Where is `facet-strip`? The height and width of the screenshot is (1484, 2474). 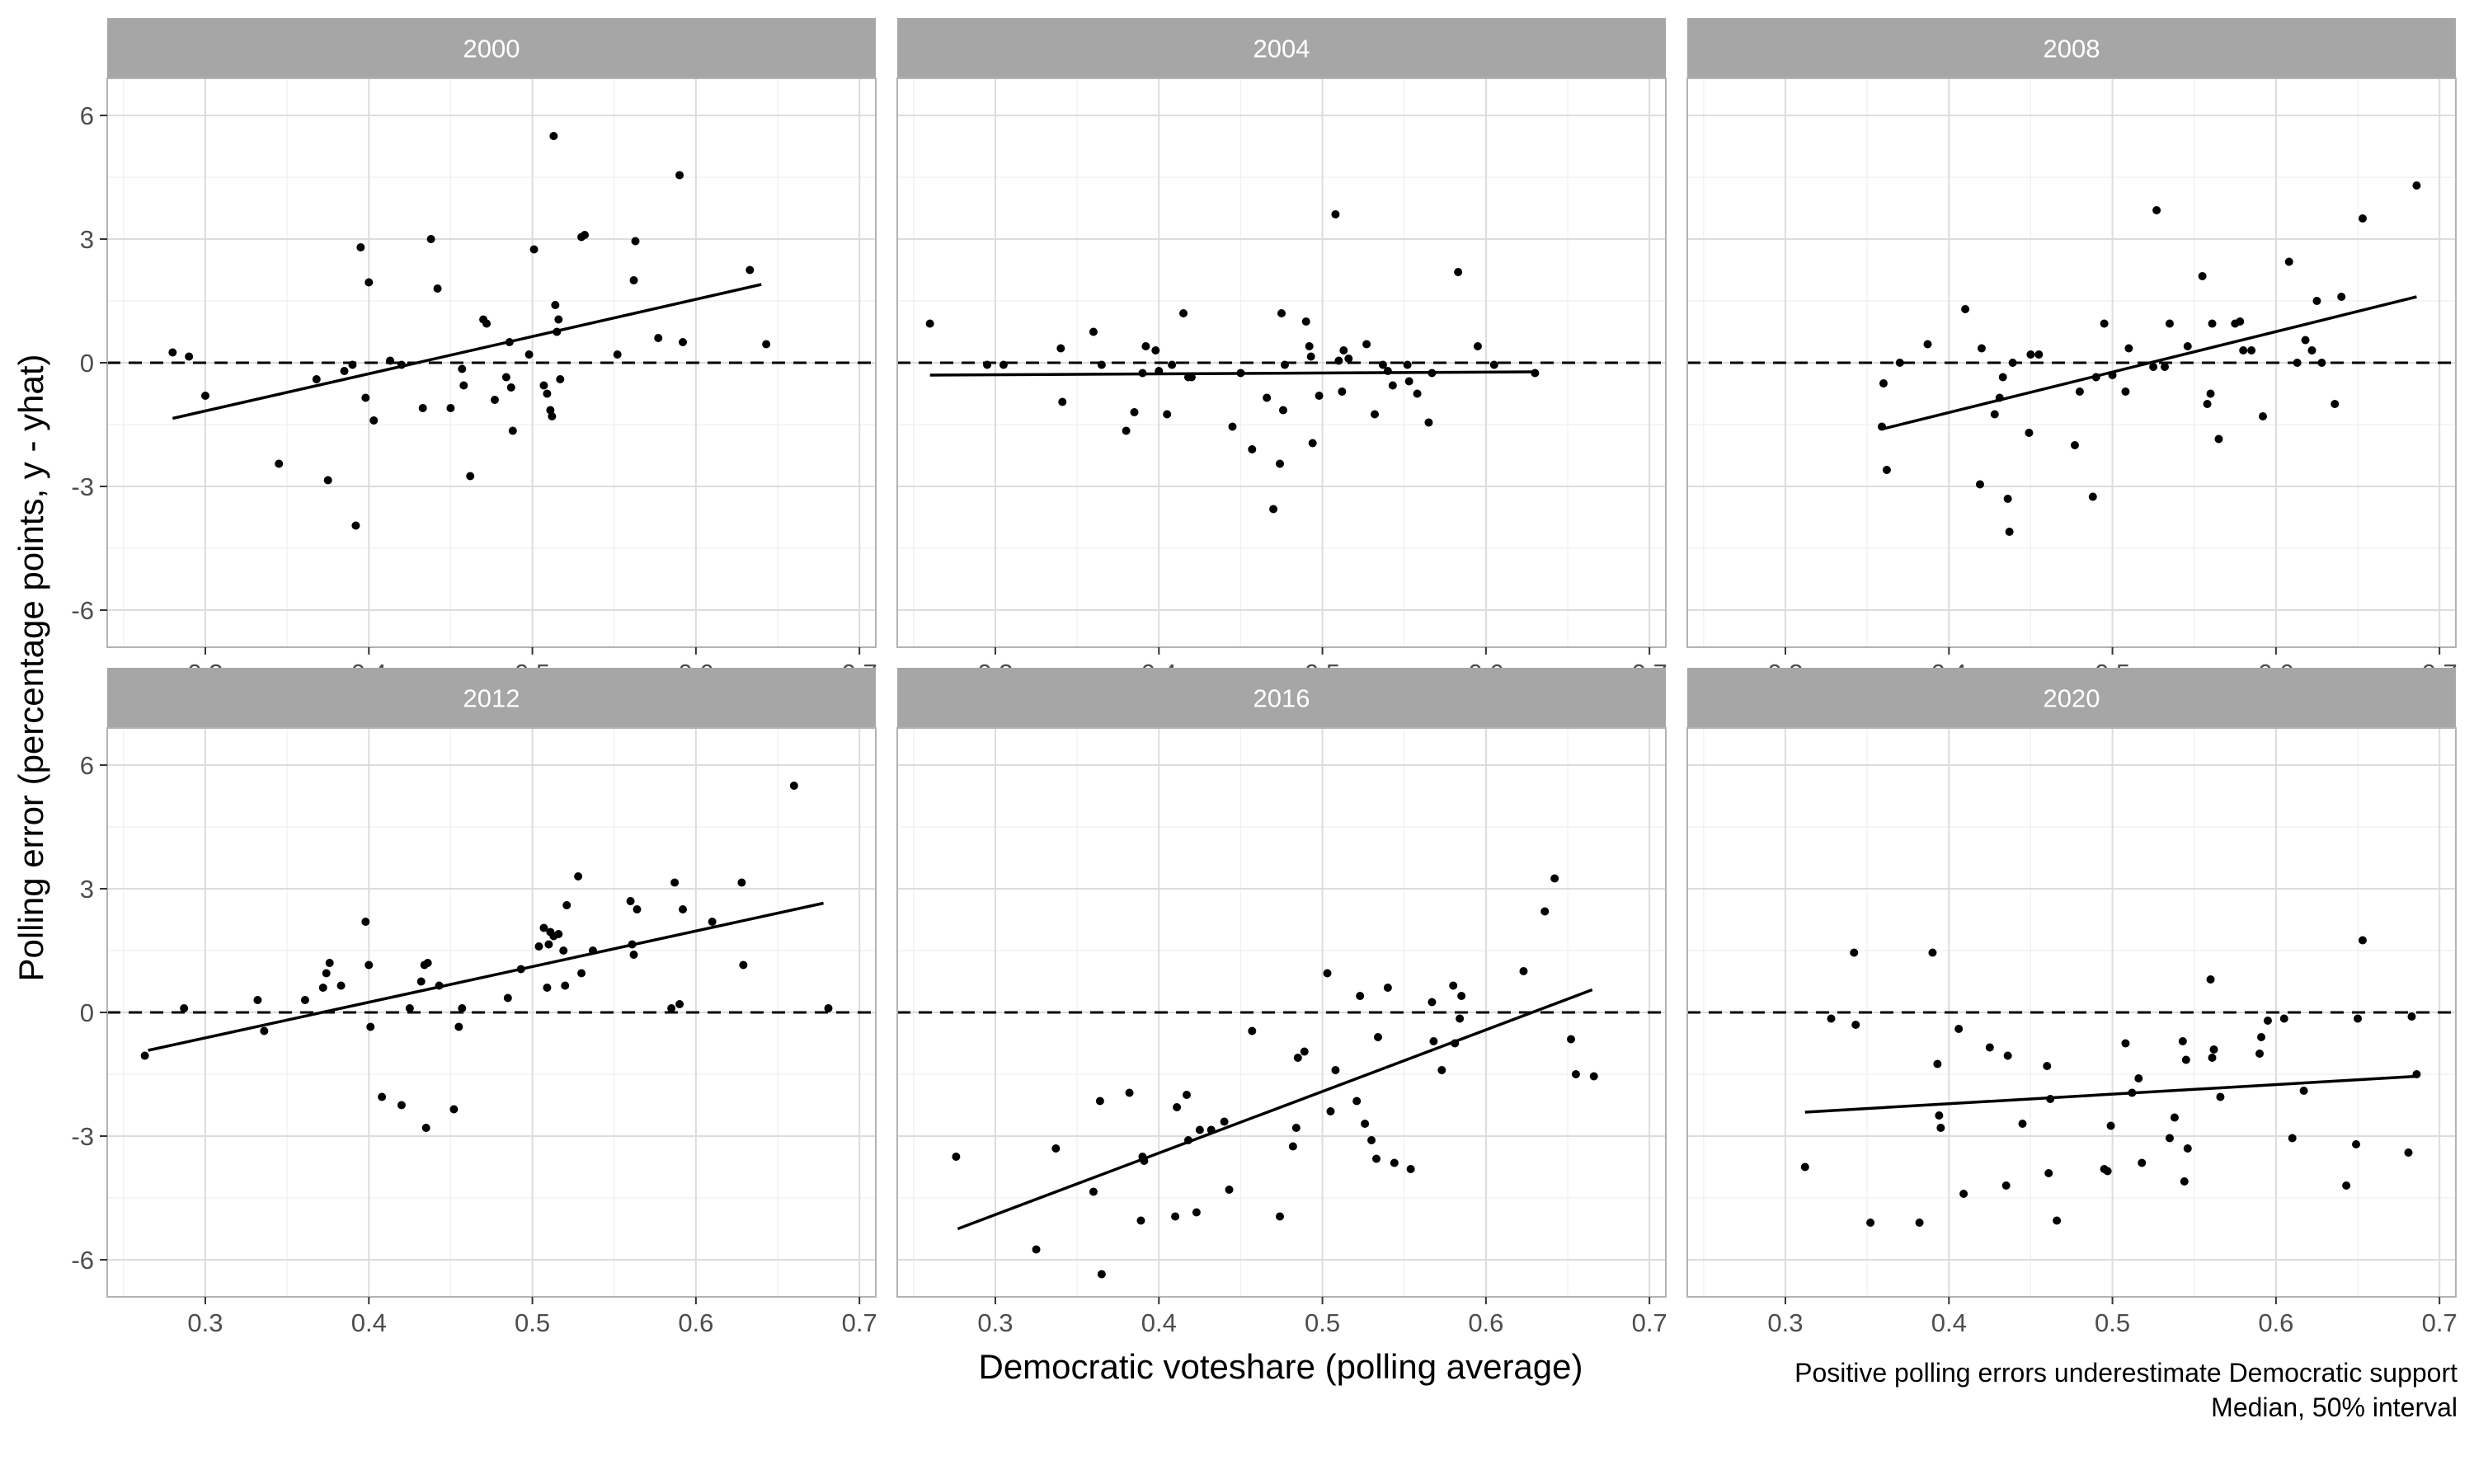
facet-strip is located at coordinates (2071, 48).